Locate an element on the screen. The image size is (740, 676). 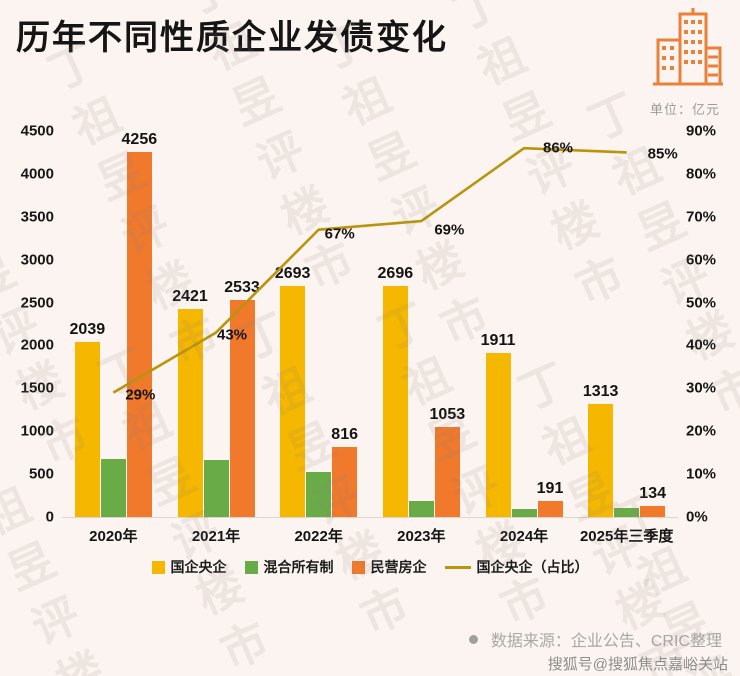
legend-label: 国企央企（占比） is located at coordinates (532, 567).